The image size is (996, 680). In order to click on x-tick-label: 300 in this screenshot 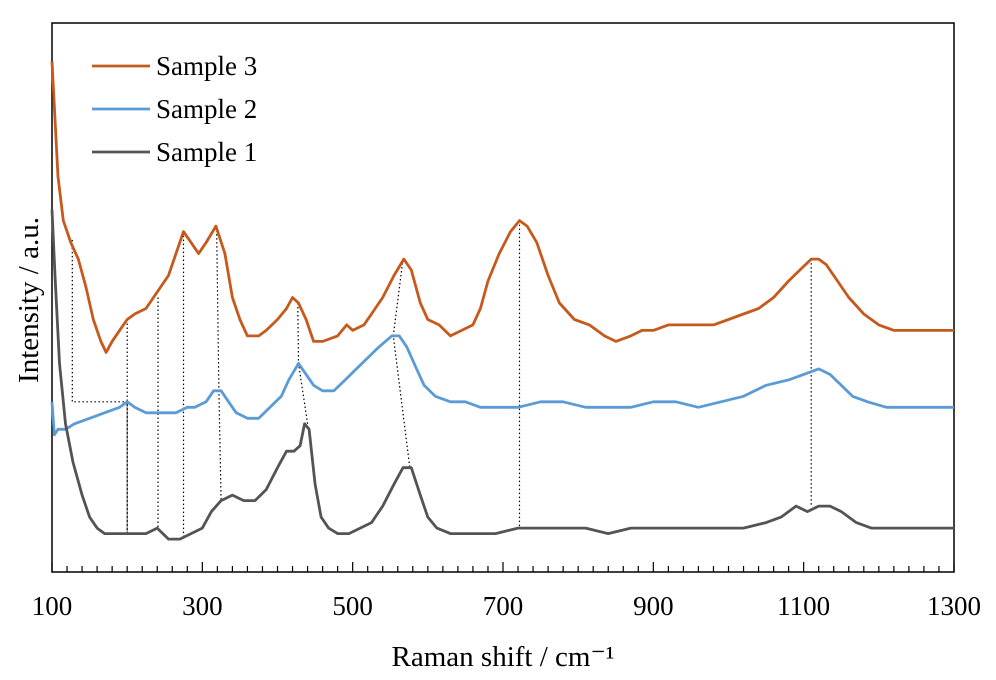, I will do `click(202, 606)`.